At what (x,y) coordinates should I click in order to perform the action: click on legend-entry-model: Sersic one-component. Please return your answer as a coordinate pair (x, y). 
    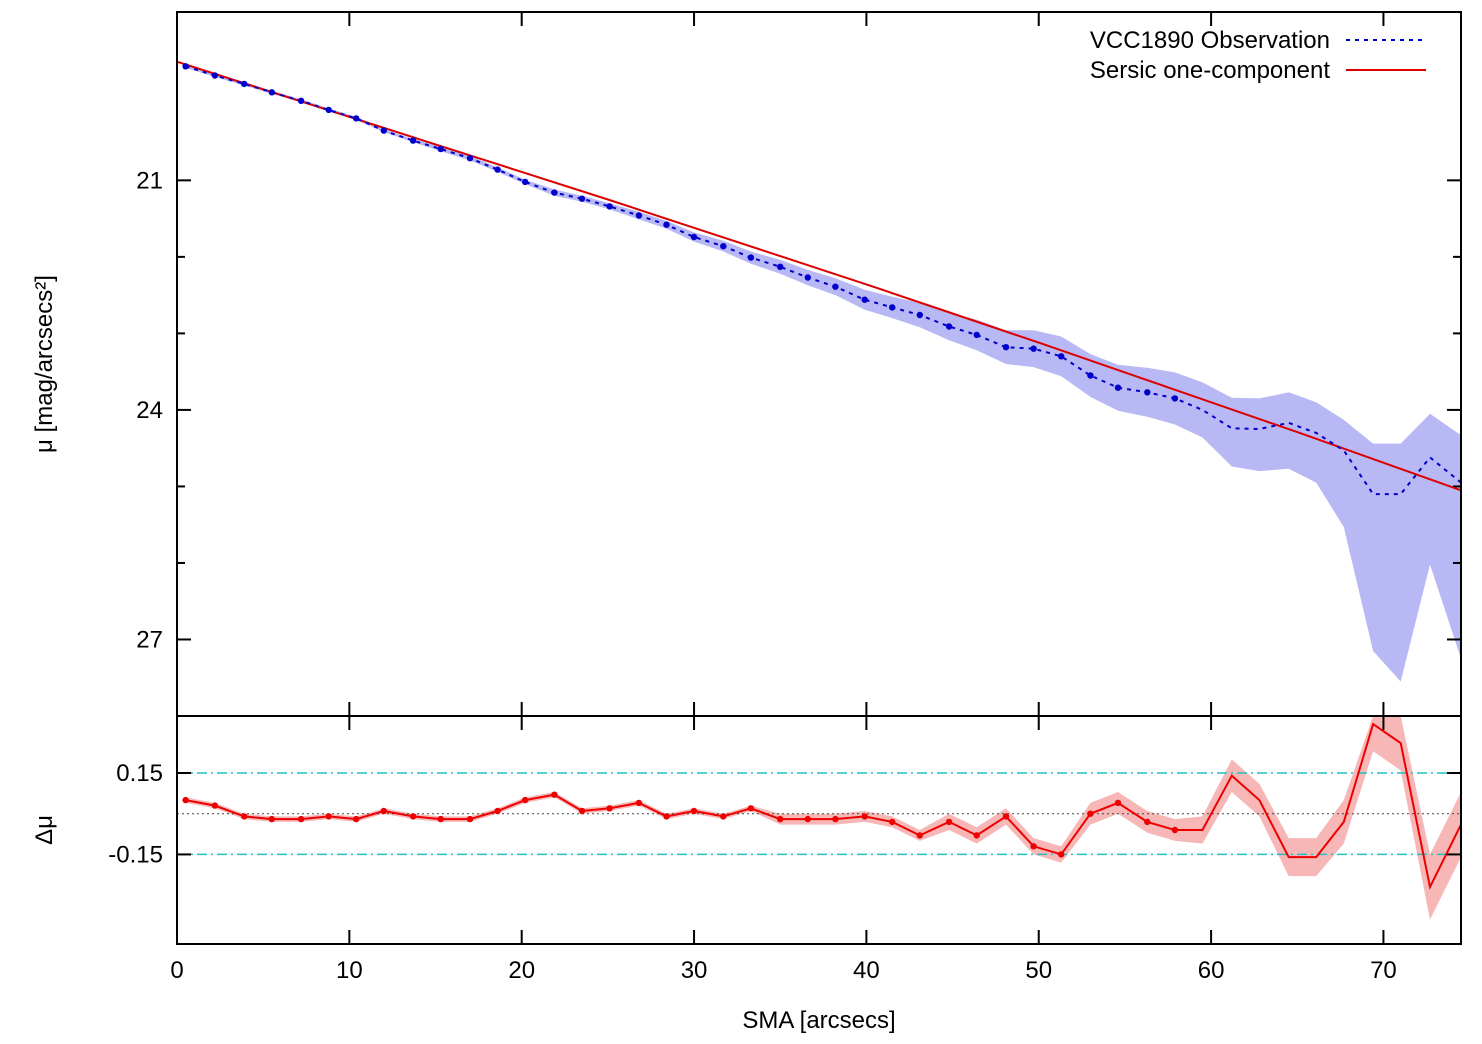
    Looking at the image, I should click on (1210, 70).